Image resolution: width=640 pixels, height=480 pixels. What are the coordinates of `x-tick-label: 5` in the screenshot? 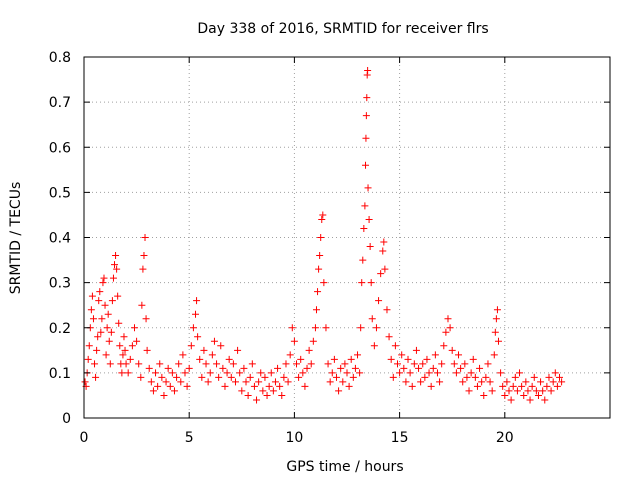 It's located at (189, 438).